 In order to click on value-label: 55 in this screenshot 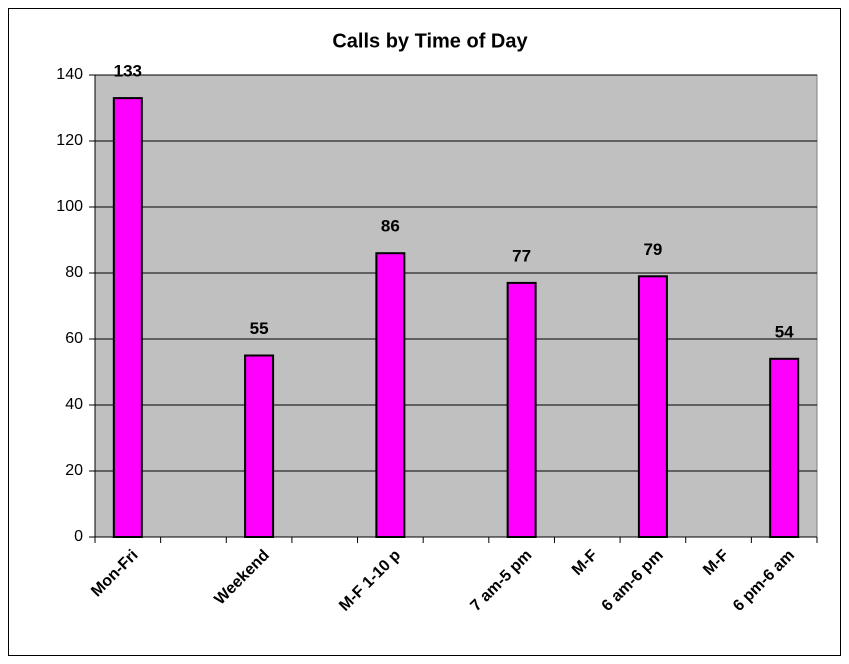, I will do `click(259, 328)`.